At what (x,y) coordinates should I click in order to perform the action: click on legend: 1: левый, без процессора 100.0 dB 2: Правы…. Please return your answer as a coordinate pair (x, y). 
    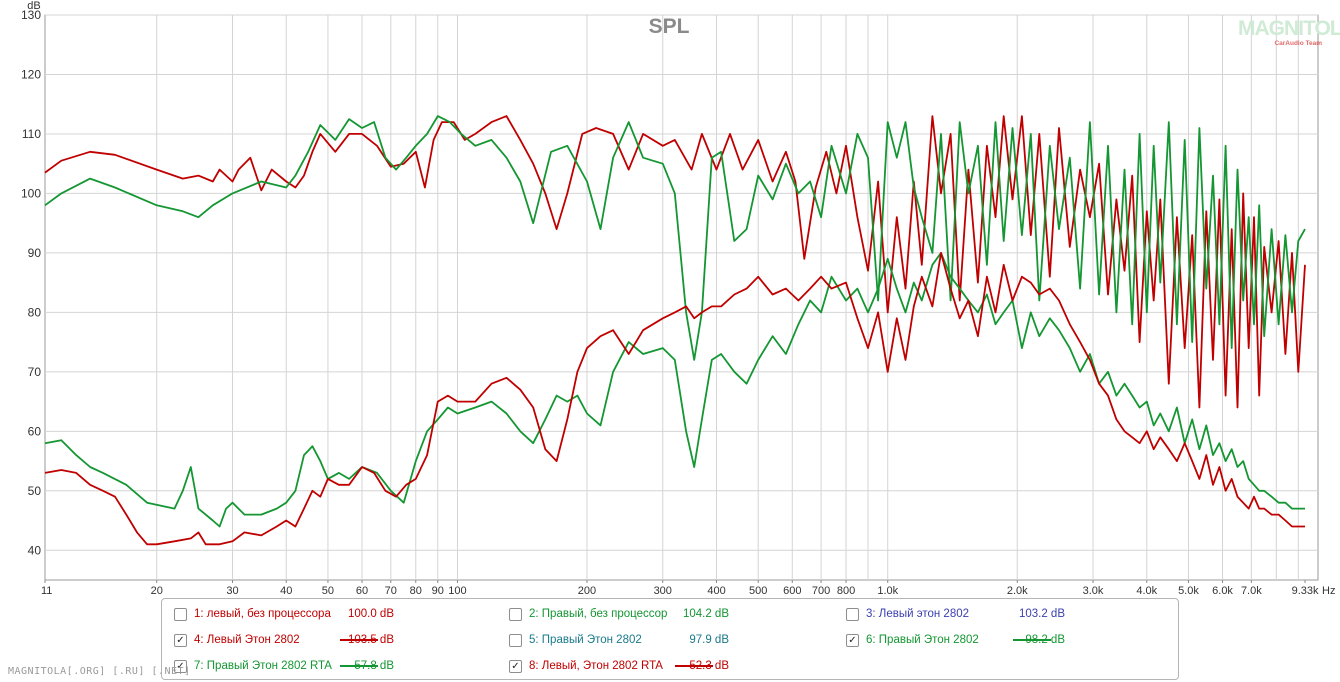
    Looking at the image, I should click on (670, 639).